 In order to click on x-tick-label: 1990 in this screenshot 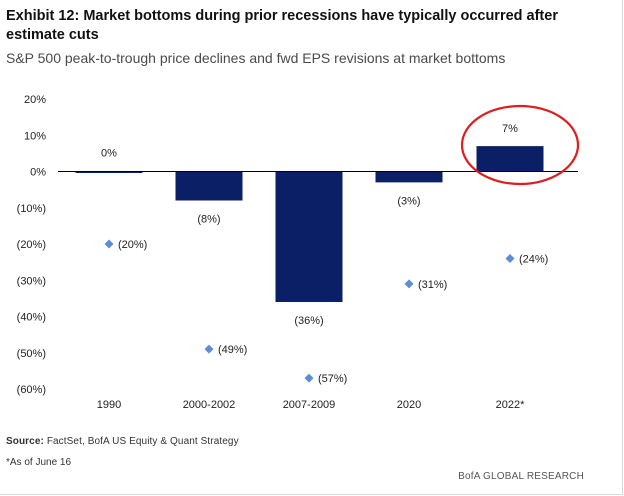, I will do `click(109, 405)`.